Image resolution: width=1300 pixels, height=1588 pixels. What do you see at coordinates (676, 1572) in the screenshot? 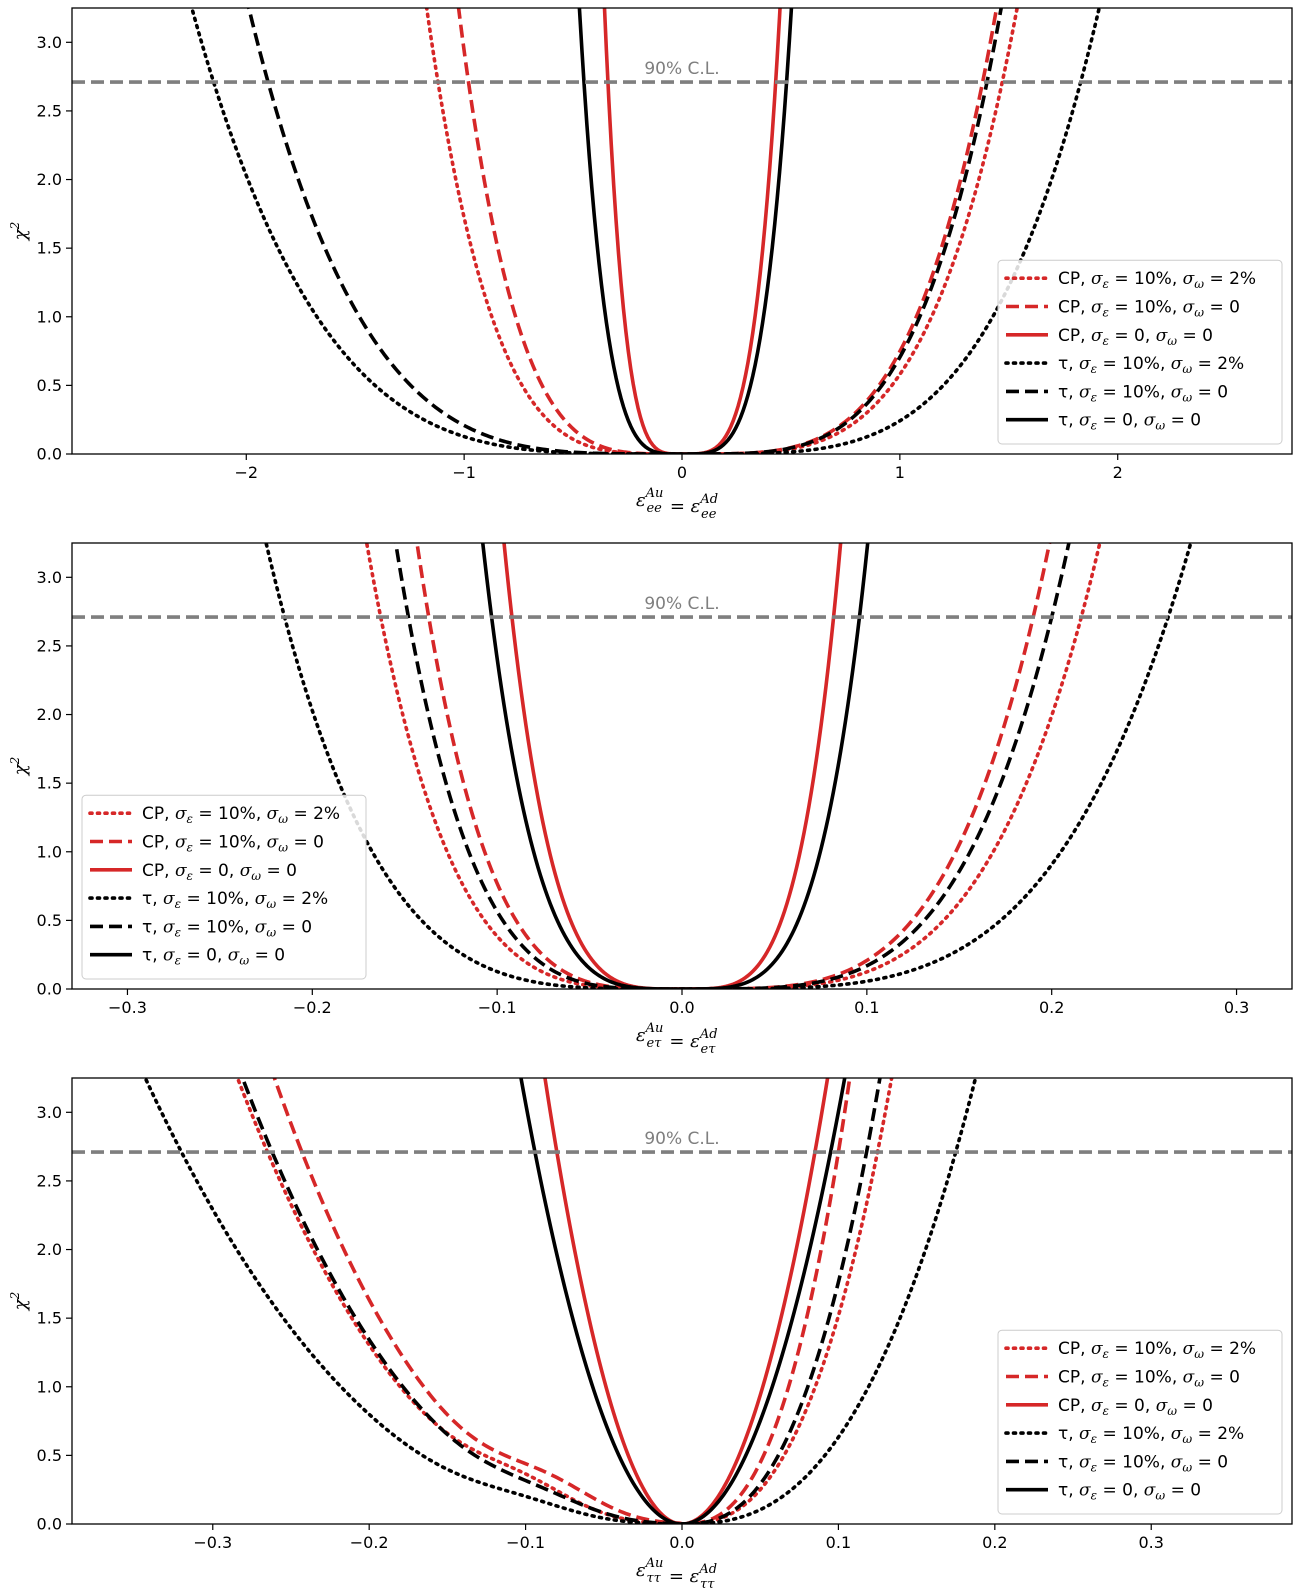
I see `x-axis-label: εAu ττ = εAd ττ` at bounding box center [676, 1572].